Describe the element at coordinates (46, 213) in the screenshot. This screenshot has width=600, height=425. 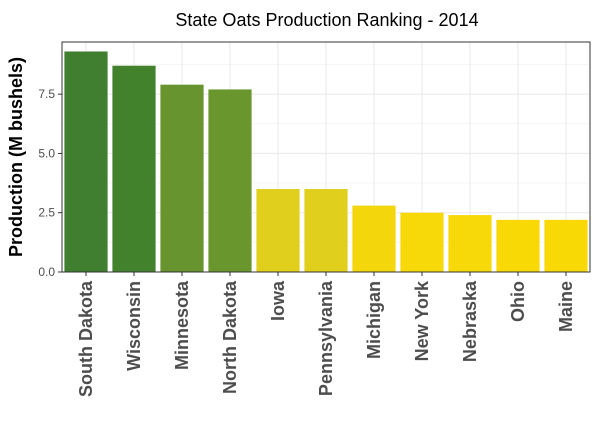
I see `y-tick-label: 2.5` at that location.